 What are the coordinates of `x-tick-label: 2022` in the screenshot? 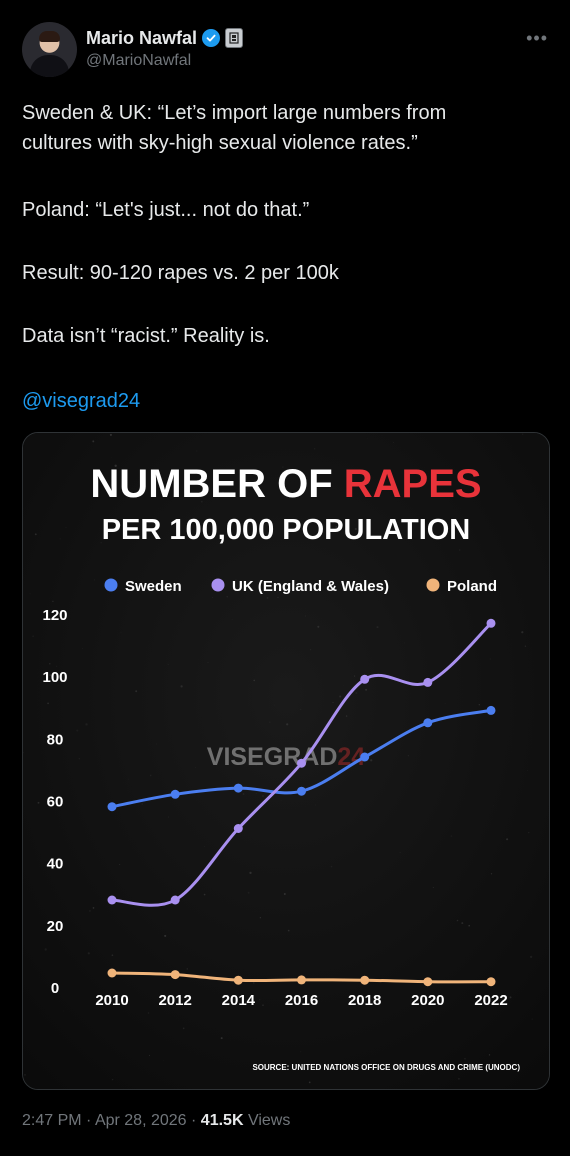 It's located at (490, 1000).